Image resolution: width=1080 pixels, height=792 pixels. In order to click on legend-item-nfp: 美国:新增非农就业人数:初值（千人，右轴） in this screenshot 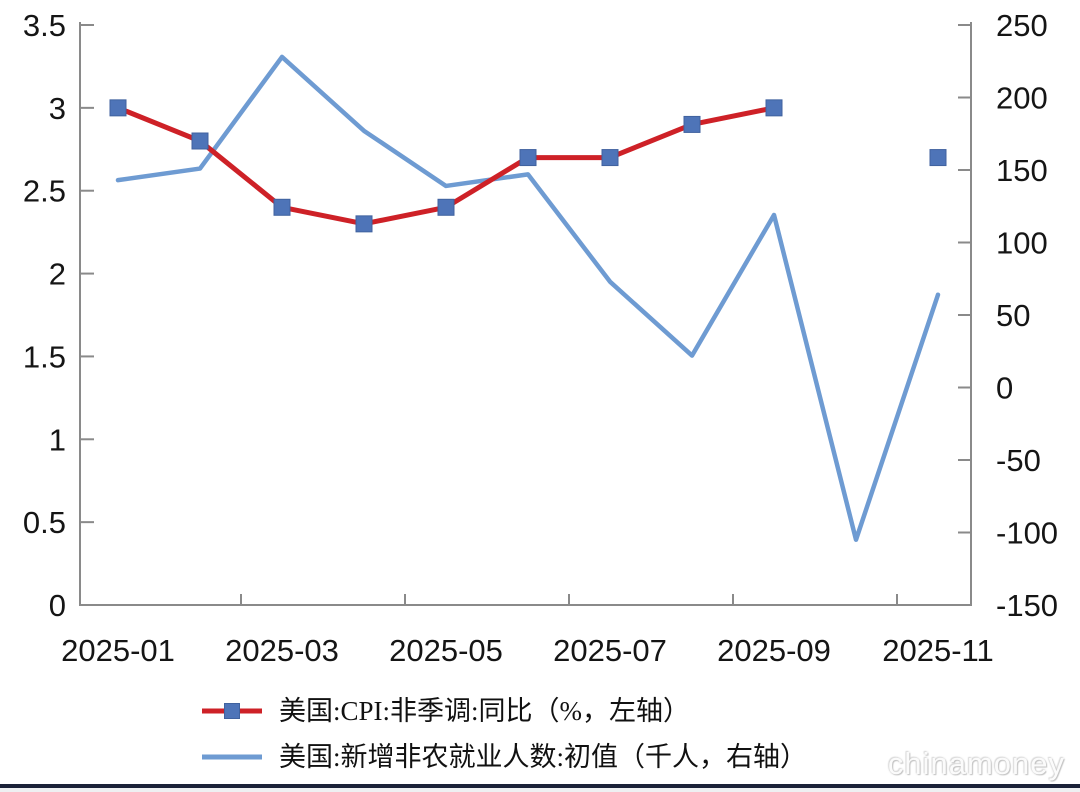, I will do `click(504, 757)`.